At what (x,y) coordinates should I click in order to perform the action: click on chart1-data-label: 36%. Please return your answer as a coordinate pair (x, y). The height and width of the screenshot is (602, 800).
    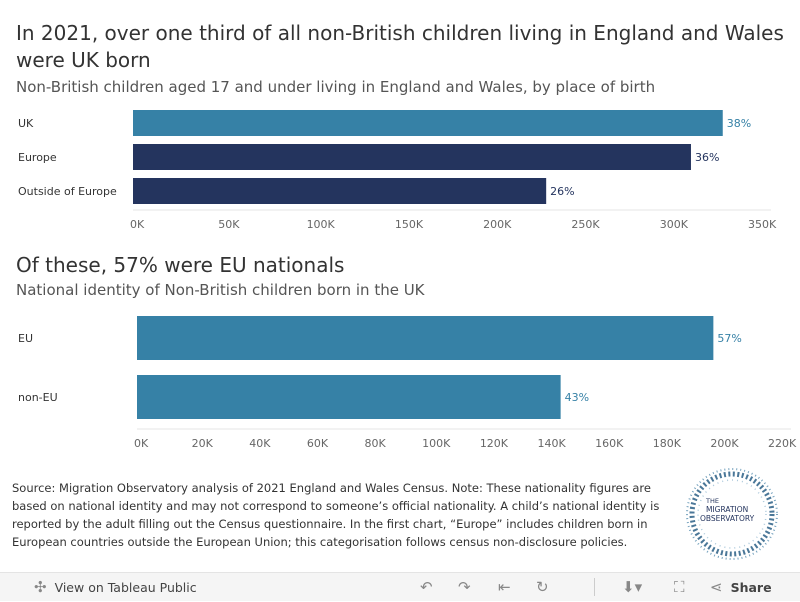
    Looking at the image, I should click on (707, 157).